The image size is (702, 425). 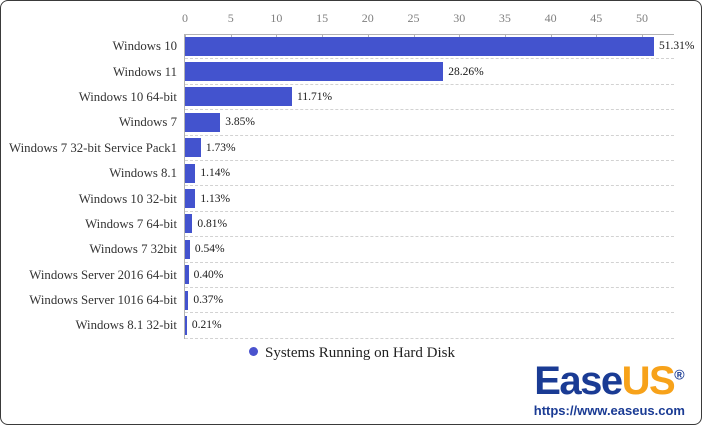 I want to click on logo-ease-text: Ease, so click(x=578, y=381).